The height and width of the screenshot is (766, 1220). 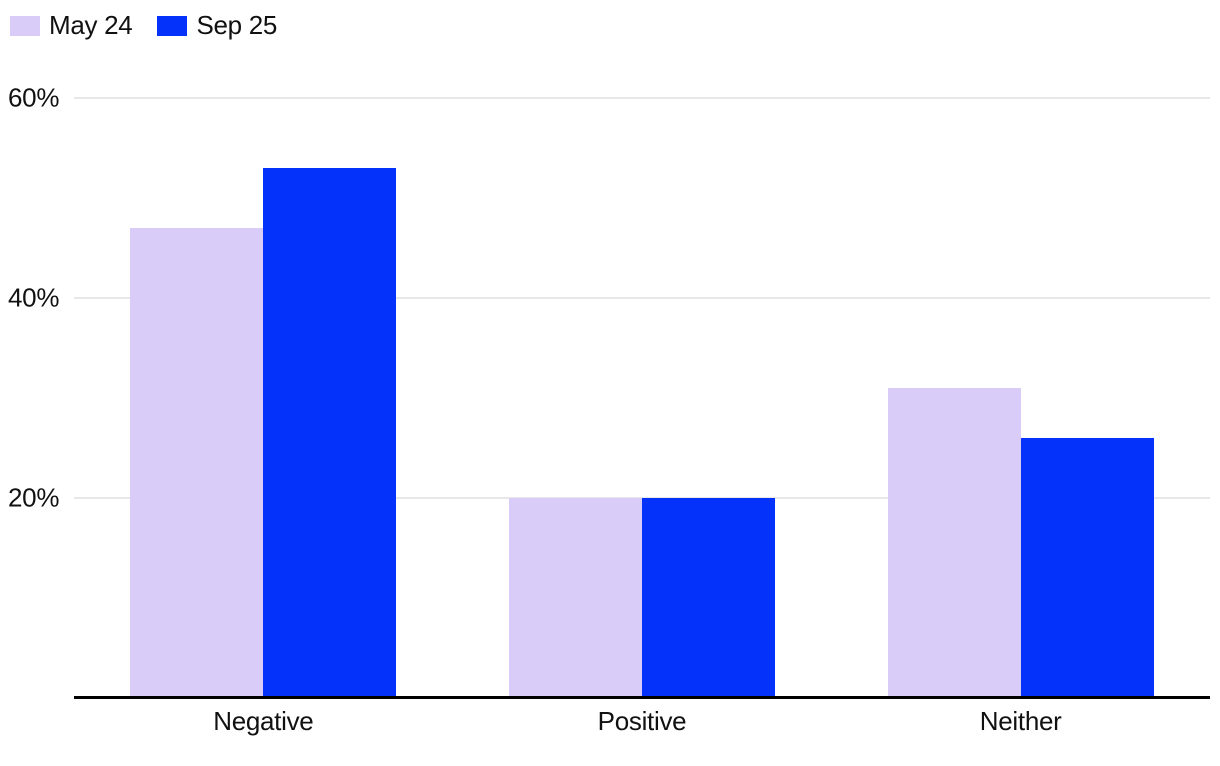 I want to click on gridline-60%, so click(x=642, y=98).